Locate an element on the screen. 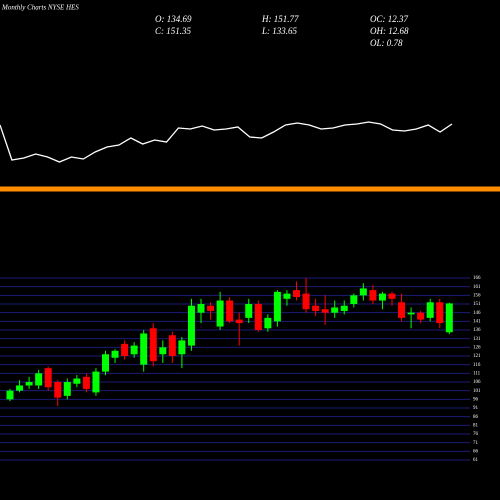  y-tick-label: 151 is located at coordinates (477, 304).